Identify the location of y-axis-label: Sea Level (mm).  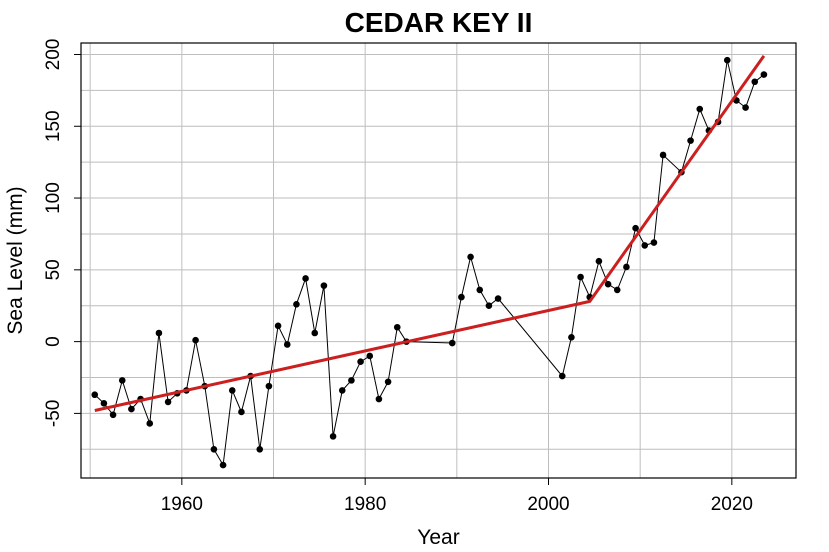
(15, 260).